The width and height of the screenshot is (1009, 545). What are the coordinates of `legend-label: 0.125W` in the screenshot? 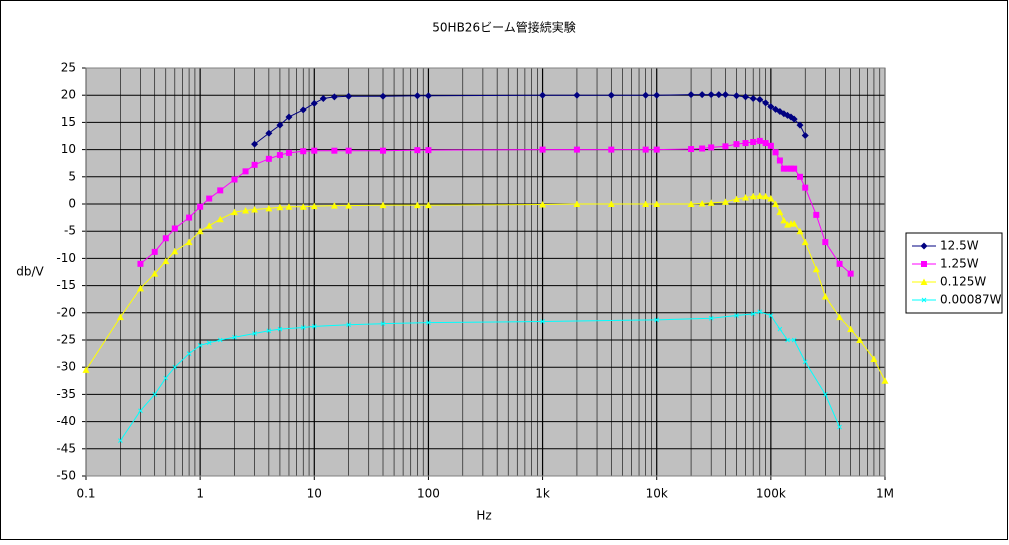 It's located at (963, 282).